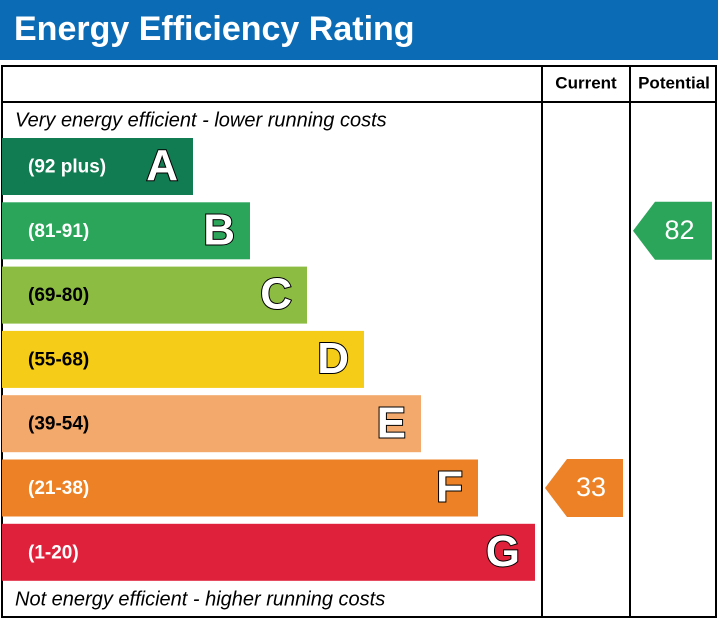 The image size is (718, 619). Describe the element at coordinates (58, 424) in the screenshot. I see `band-range: (39-54)` at that location.